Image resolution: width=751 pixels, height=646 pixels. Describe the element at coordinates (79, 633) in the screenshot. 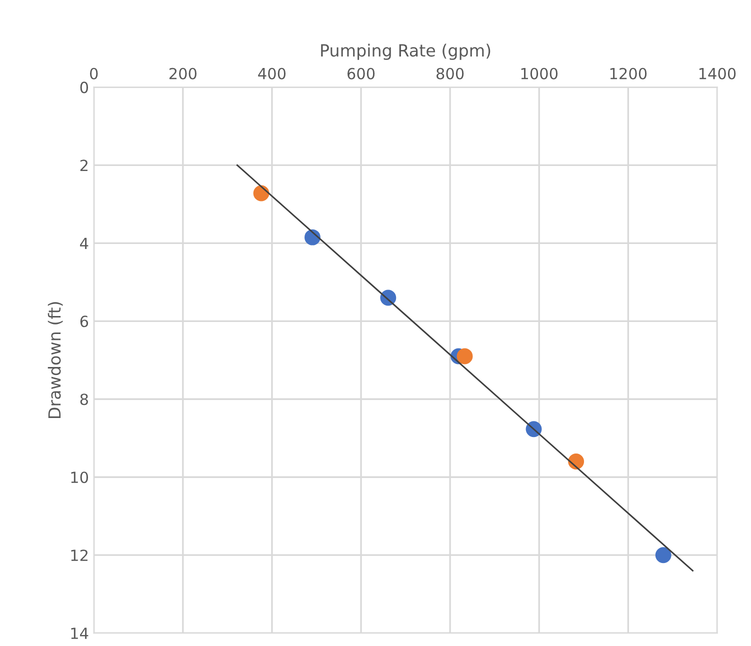

I see `y-tick-label: 14` at that location.